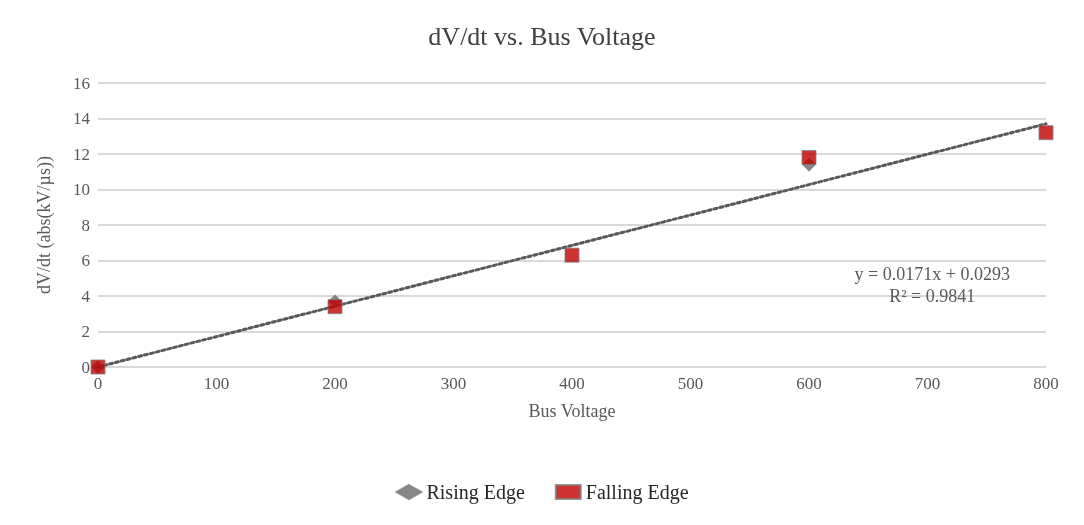 This screenshot has width=1084, height=525. I want to click on y-tick-label: 10, so click(81, 189).